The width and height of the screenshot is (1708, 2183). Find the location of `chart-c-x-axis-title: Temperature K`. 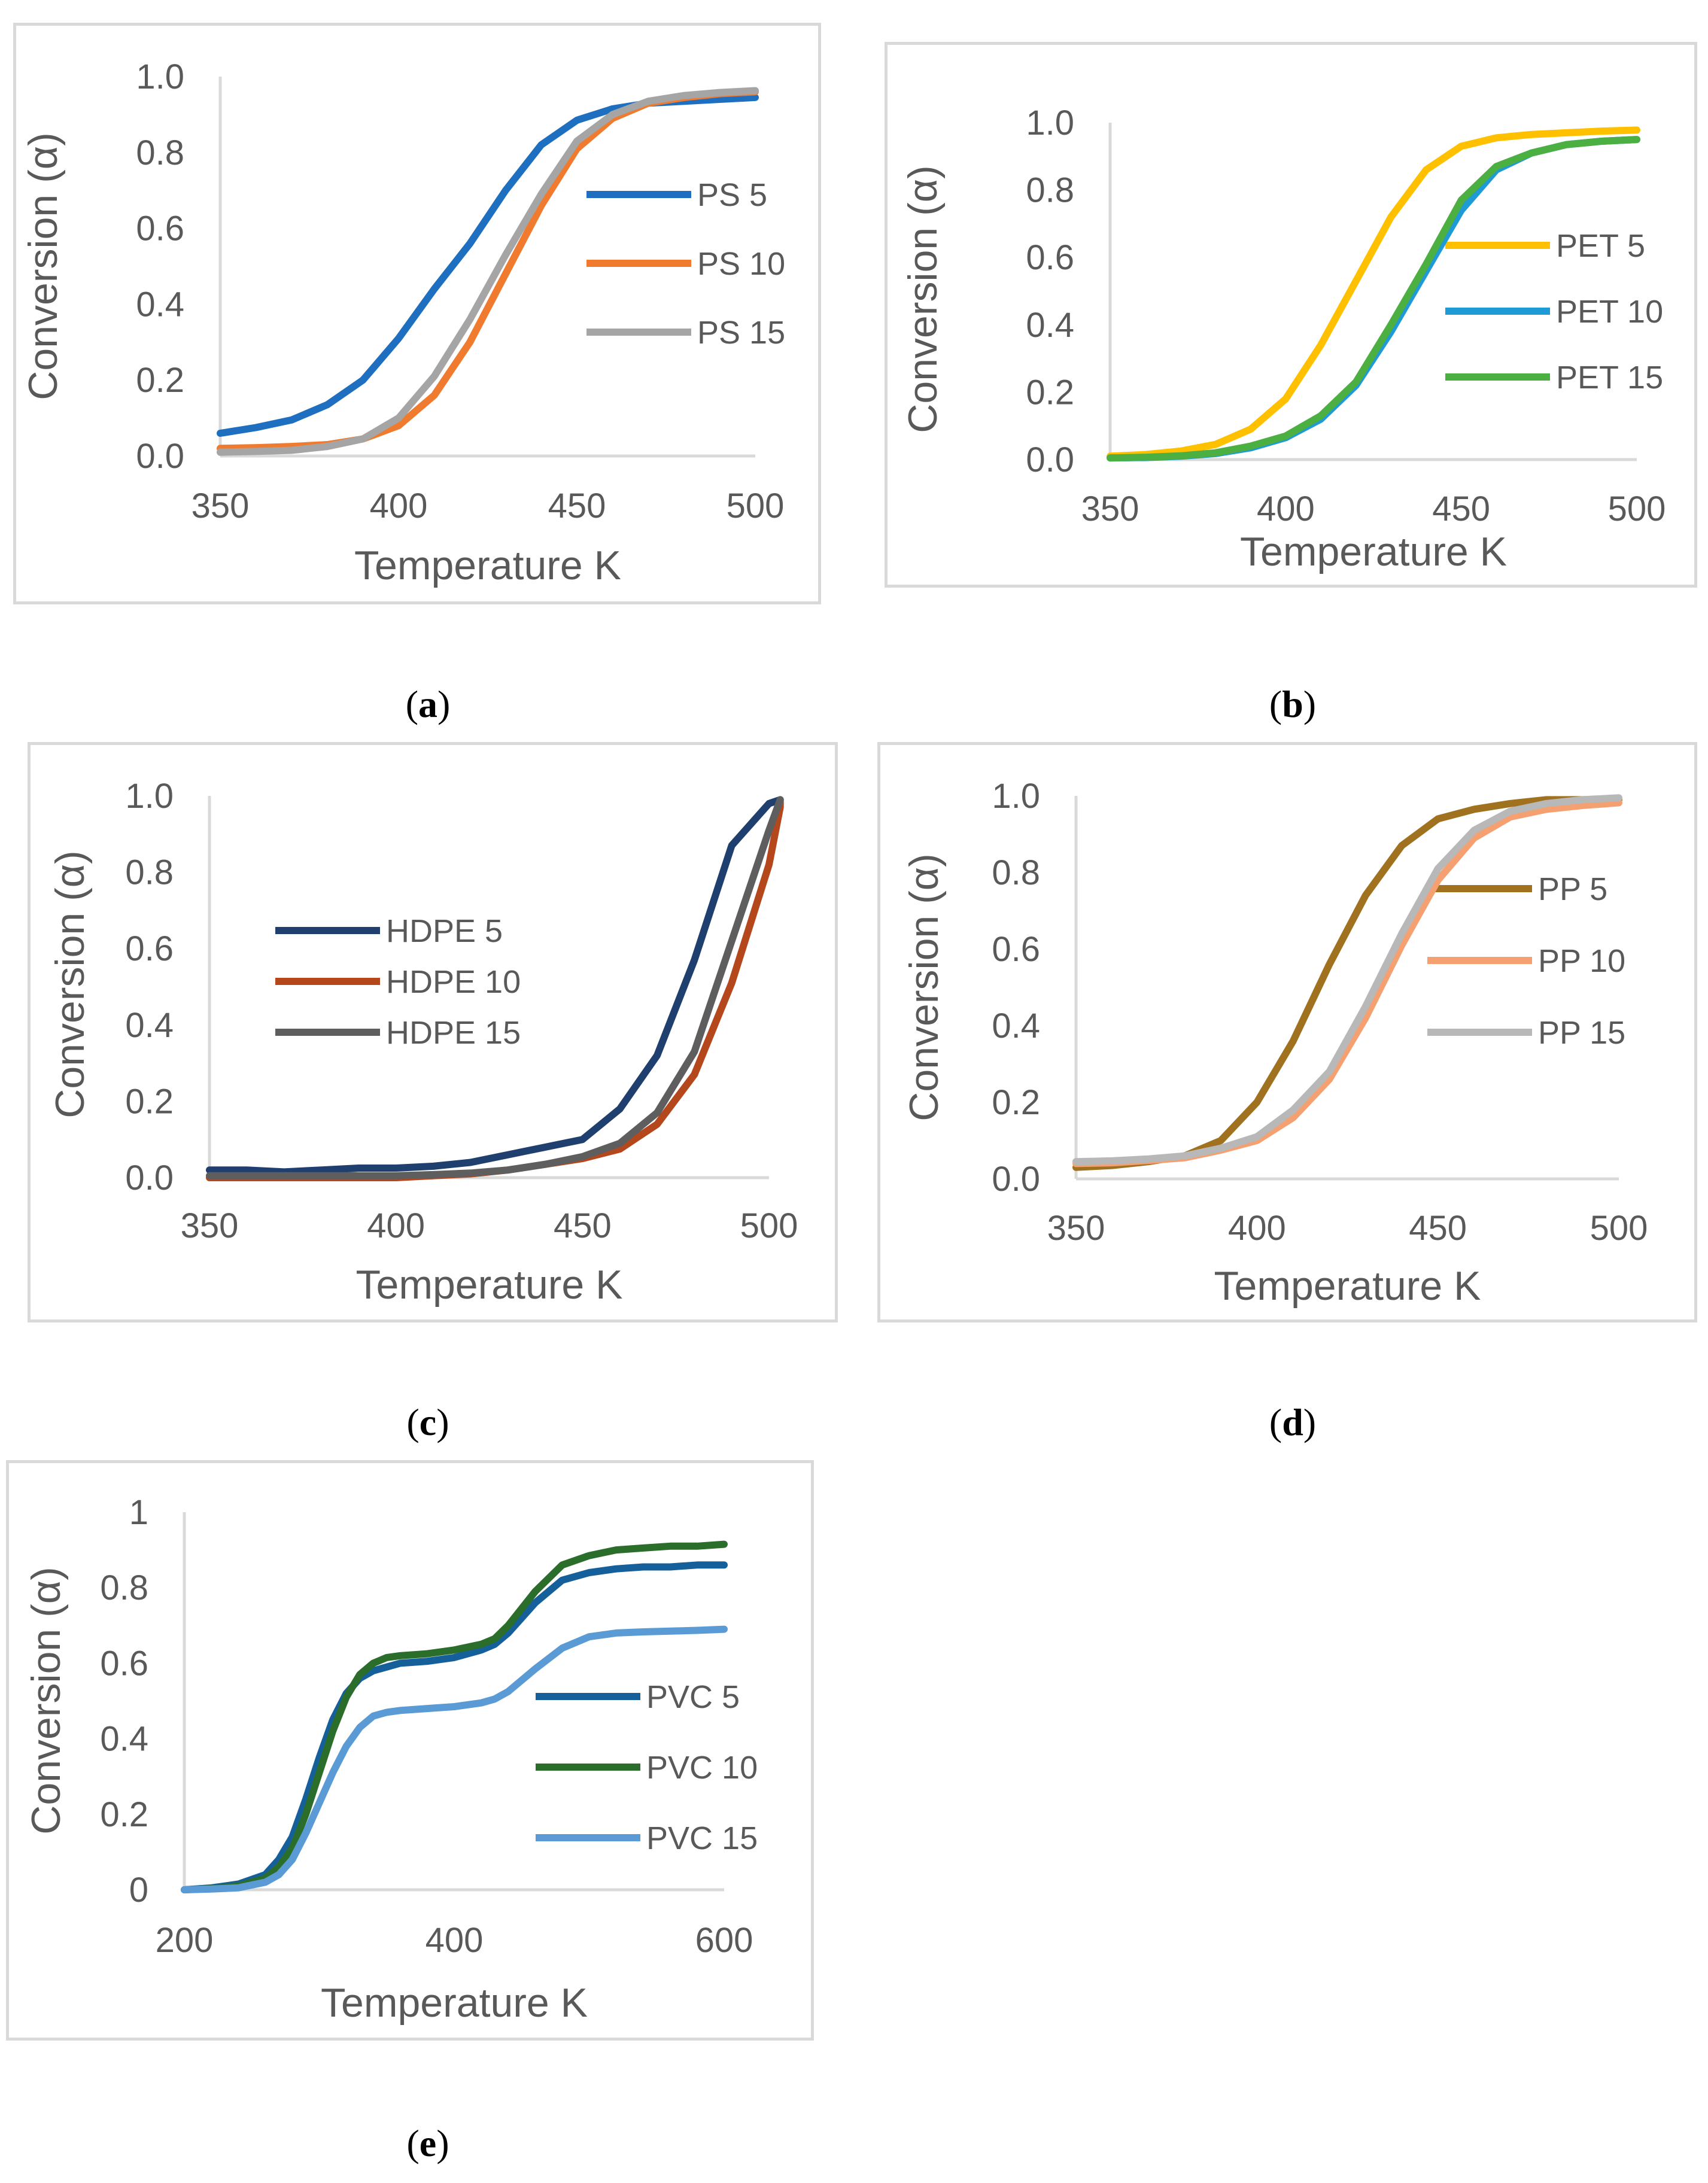

chart-c-x-axis-title: Temperature K is located at coordinates (490, 1285).